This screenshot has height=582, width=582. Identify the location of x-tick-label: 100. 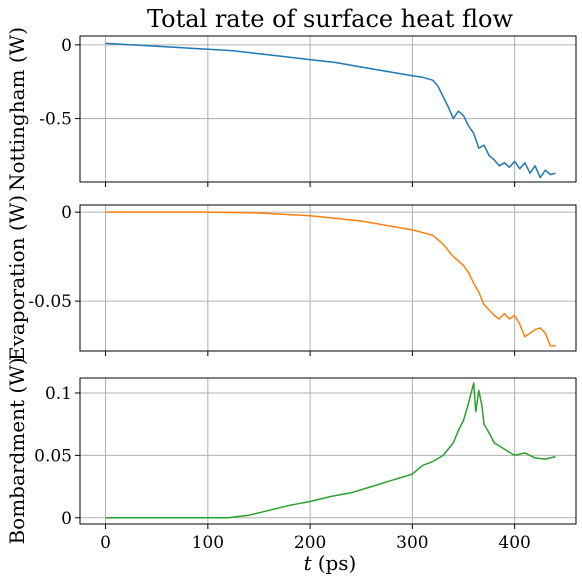
(208, 543).